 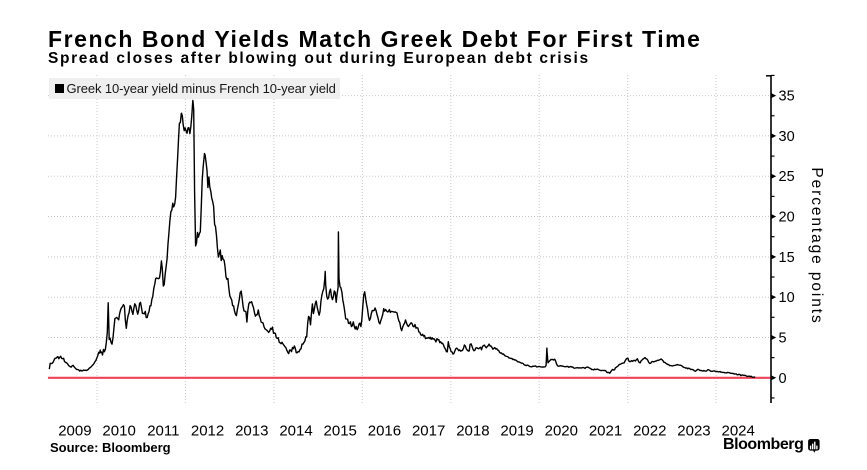 What do you see at coordinates (787, 218) in the screenshot?
I see `svg-text: 20` at bounding box center [787, 218].